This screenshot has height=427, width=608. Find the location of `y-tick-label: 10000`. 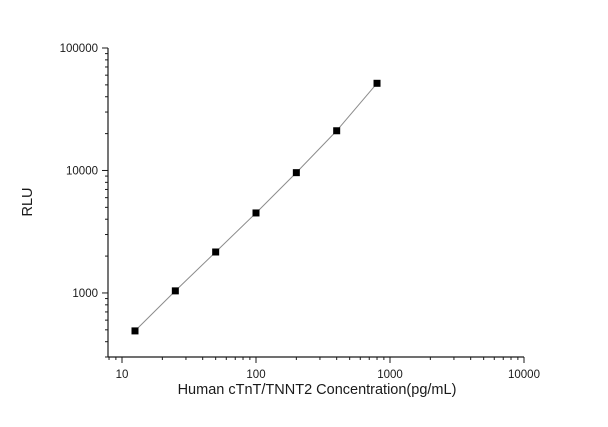

y-tick-label: 10000 is located at coordinates (82, 171).